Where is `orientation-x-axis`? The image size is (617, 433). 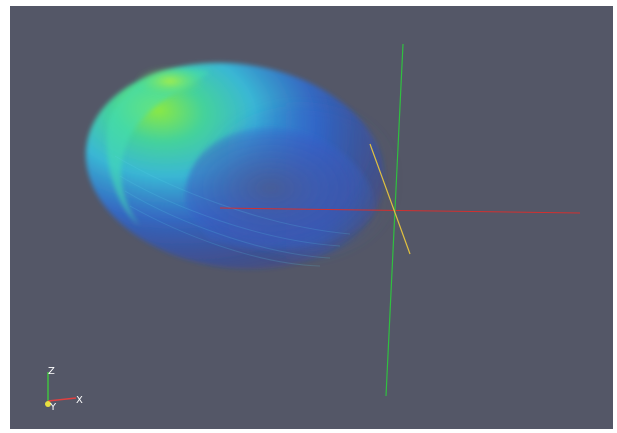 orientation-x-axis is located at coordinates (62, 399).